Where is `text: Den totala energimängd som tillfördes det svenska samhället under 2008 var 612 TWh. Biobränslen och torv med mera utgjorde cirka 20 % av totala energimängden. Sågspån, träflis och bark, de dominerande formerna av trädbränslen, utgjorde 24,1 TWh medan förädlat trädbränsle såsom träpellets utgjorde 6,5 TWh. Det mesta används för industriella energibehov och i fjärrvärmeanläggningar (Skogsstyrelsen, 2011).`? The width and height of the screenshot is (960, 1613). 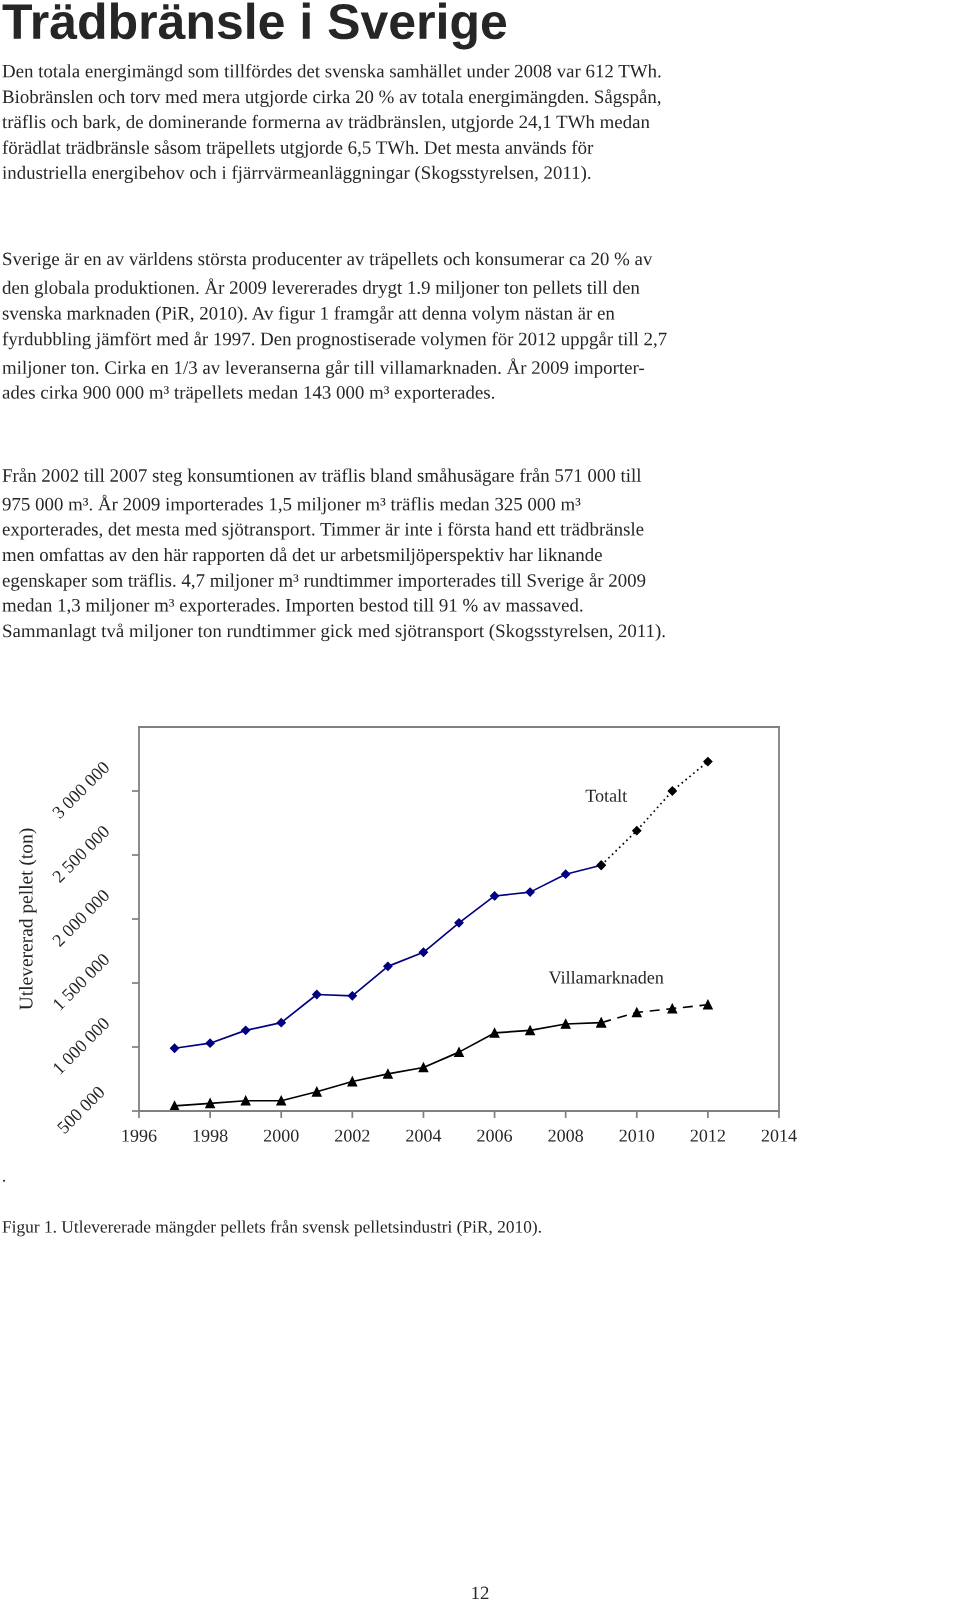 text: Den totala energimängd som tillfördes det svenska samhället under 2008 var 612 TWh. Biobränslen och torv med mera utgjorde cirka 20 % av totala energimängden. Sågspån, träflis och bark, de dominerande formerna av trädbränslen, utgjorde 24,1 TWh medan förädlat trädbränsle såsom träpellets utgjorde 6,5 TWh. Det mesta används för industriella energibehov och i fjärrvärmeanläggningar (Skogsstyrelsen, 2011). is located at coordinates (331, 123).